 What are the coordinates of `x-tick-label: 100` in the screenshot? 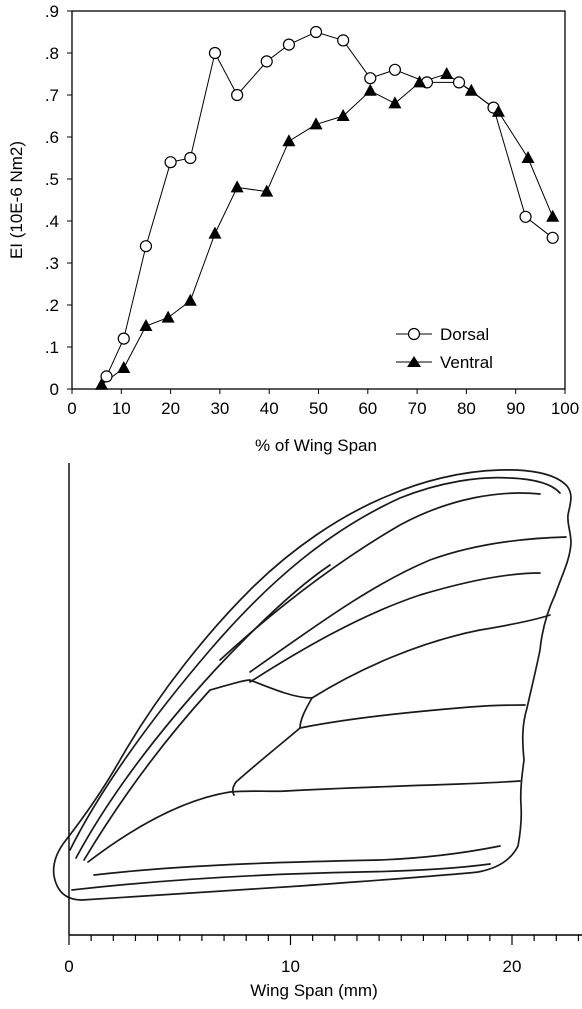 It's located at (565, 408).